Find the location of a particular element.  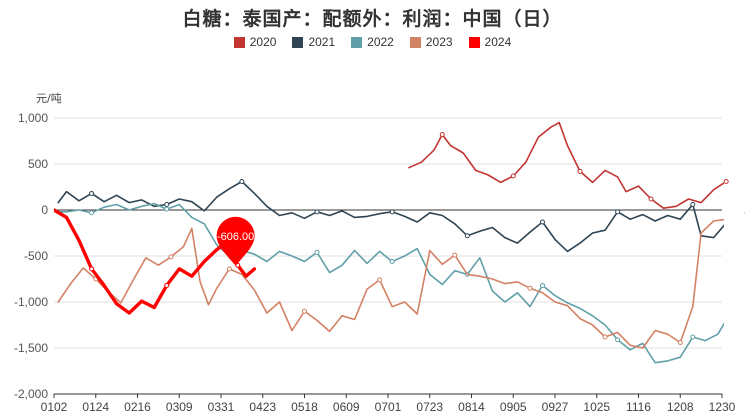

y-tick-label: 0 is located at coordinates (44, 210).